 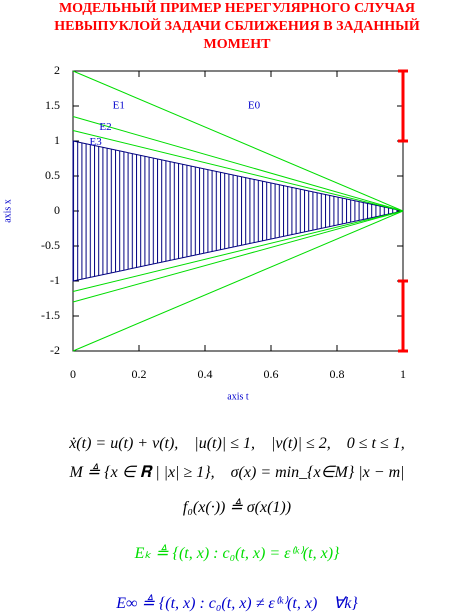 What do you see at coordinates (55, 350) in the screenshot?
I see `y-tick-label: -2` at bounding box center [55, 350].